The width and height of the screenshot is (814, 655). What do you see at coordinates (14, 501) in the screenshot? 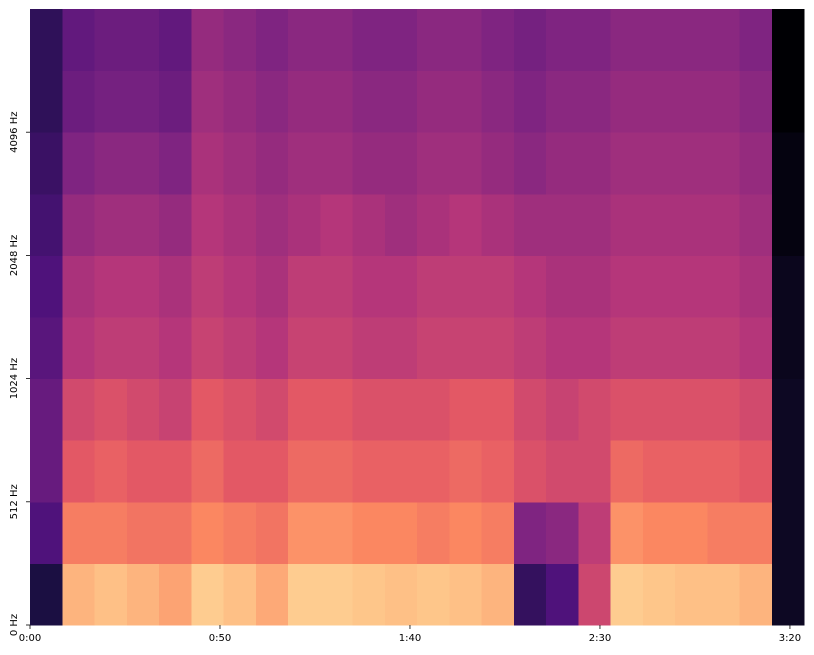
I see `y-tick-label: 512 Hz` at bounding box center [14, 501].